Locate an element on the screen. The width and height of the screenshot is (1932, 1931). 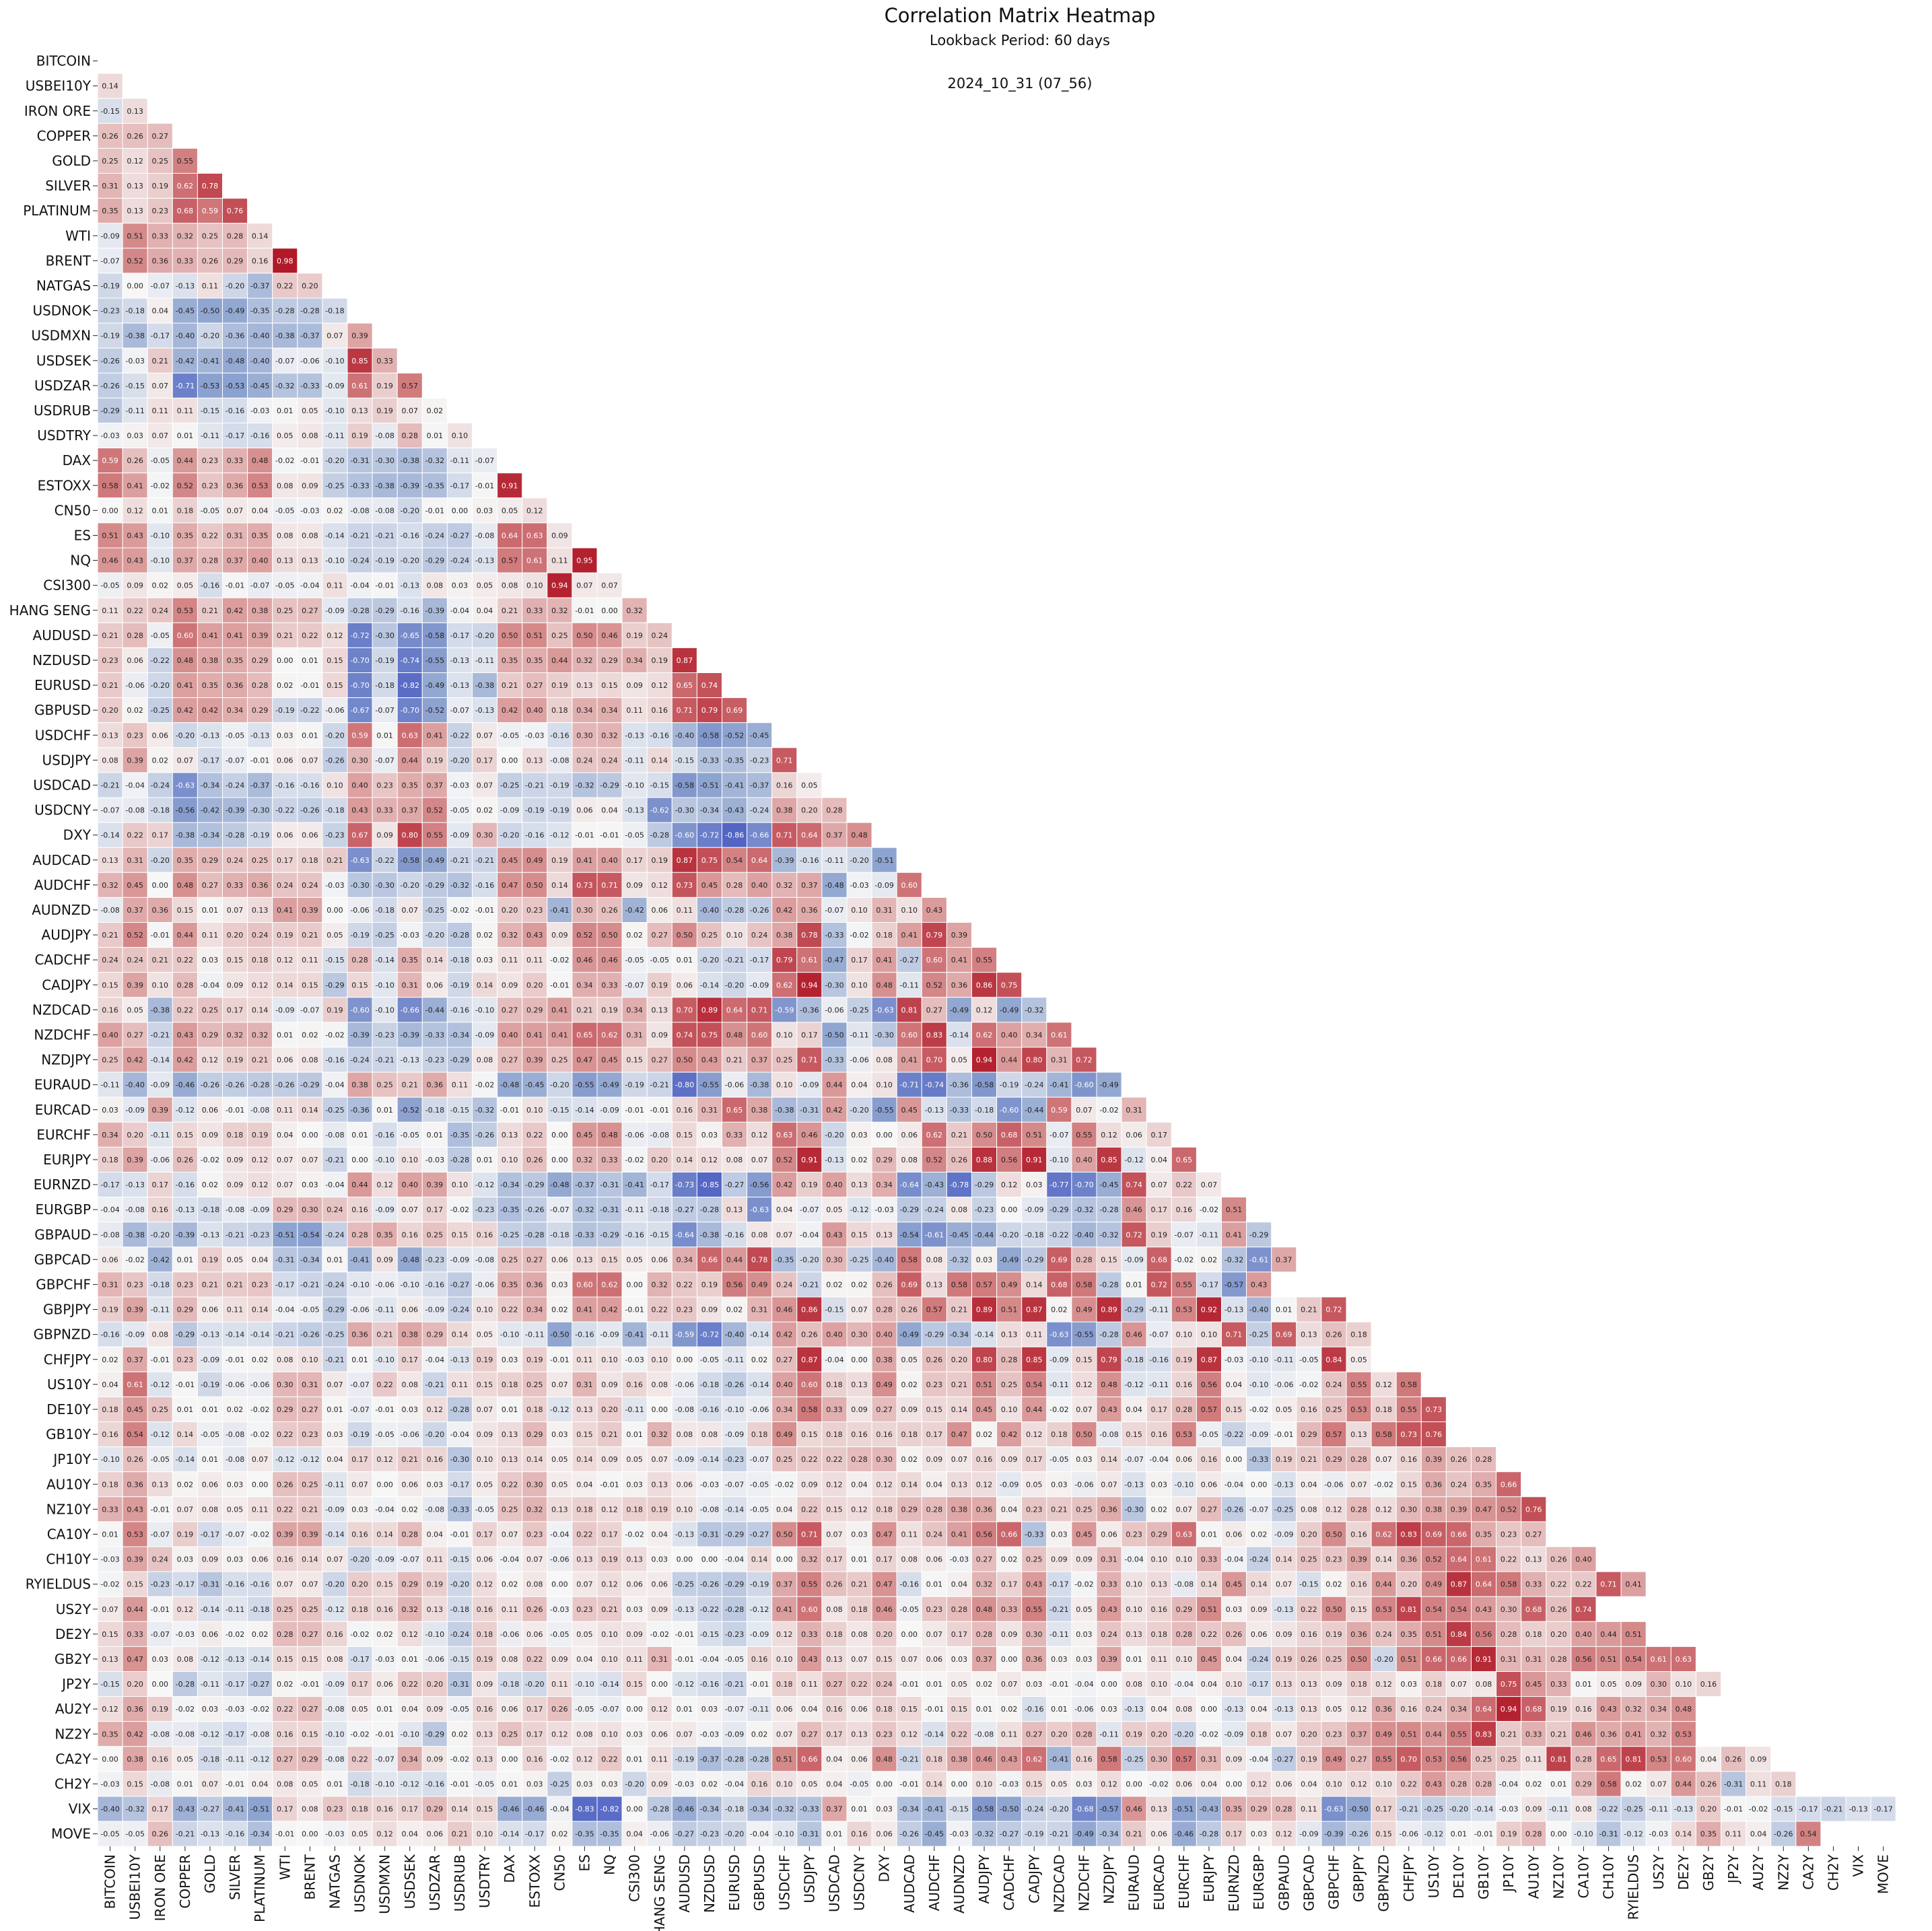
cell-value-label: -0.19 is located at coordinates (1009, 1085).